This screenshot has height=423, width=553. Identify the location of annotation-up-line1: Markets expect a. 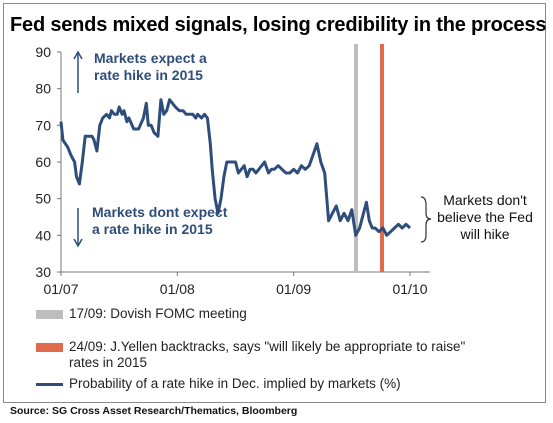
(150, 58).